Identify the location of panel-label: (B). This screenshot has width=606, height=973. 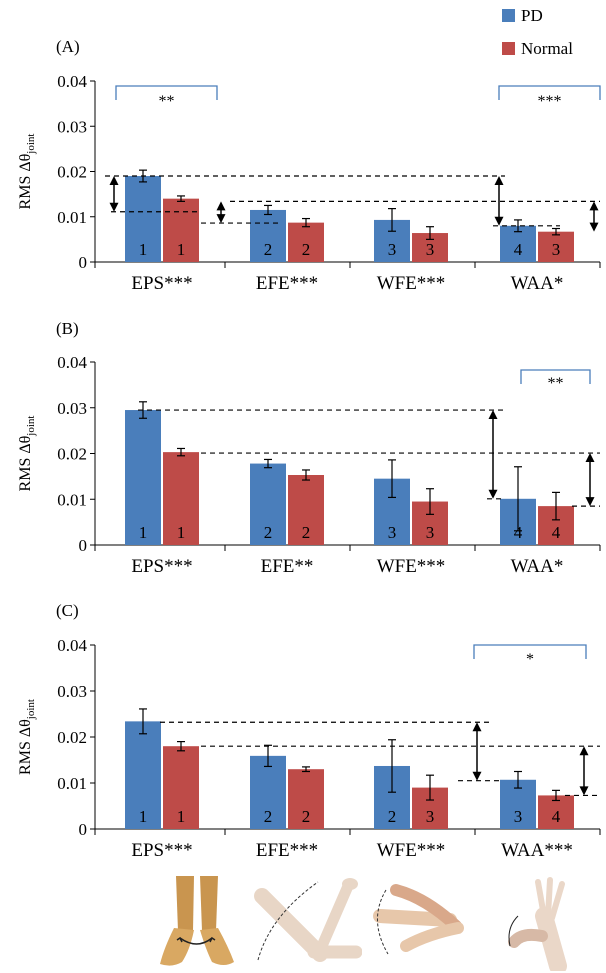
(67, 328).